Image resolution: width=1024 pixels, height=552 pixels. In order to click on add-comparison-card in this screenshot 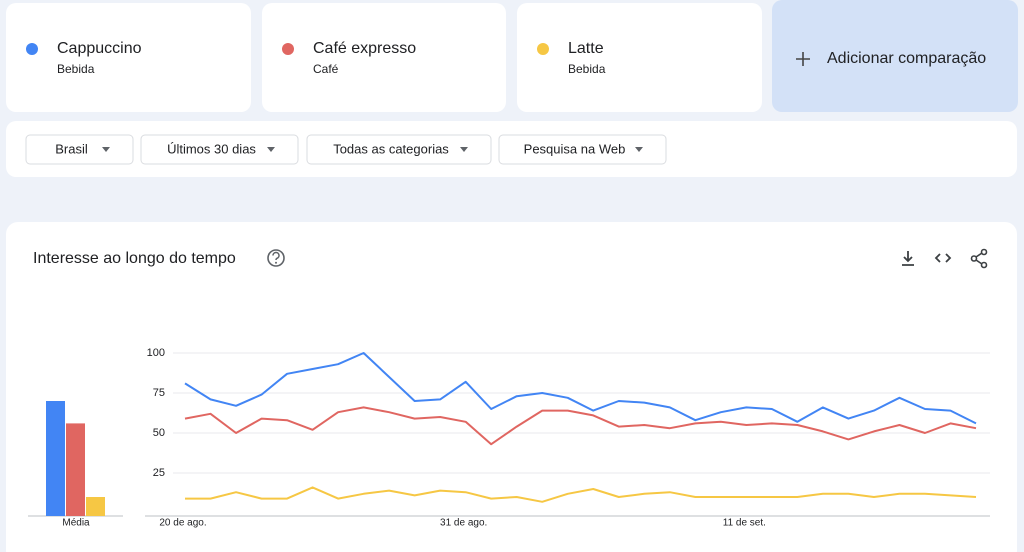, I will do `click(895, 56)`.